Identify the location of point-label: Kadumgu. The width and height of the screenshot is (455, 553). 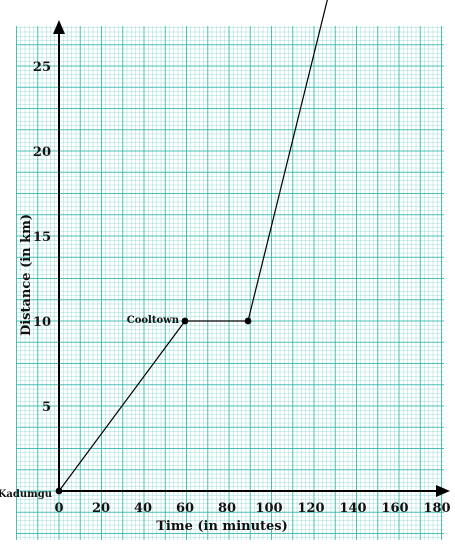
(26, 494).